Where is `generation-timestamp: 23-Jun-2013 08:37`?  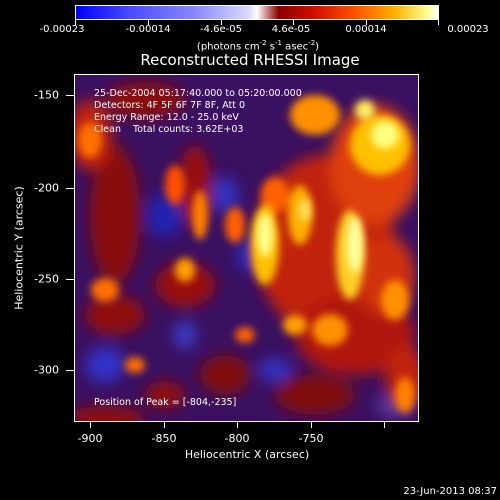
generation-timestamp: 23-Jun-2013 08:37 is located at coordinates (450, 491).